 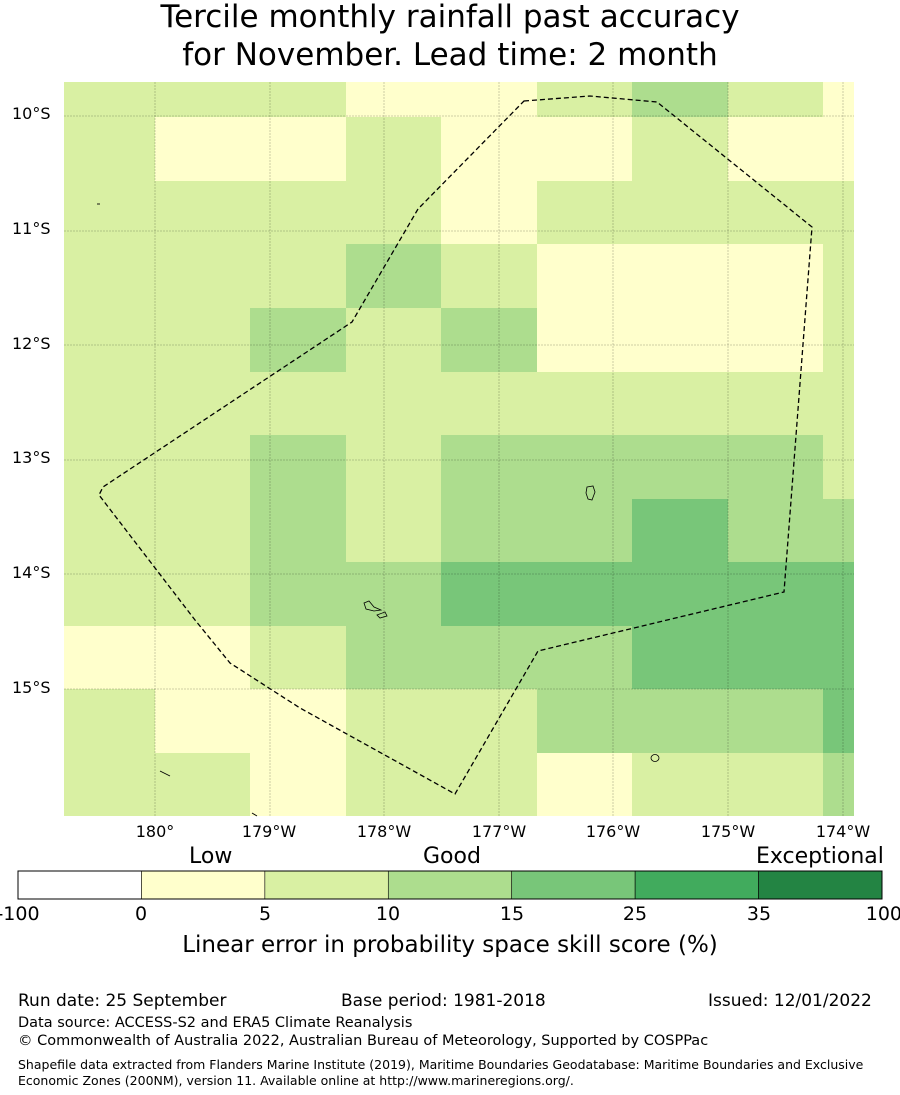 I want to click on lon-label-180: 180°, so click(x=155, y=831).